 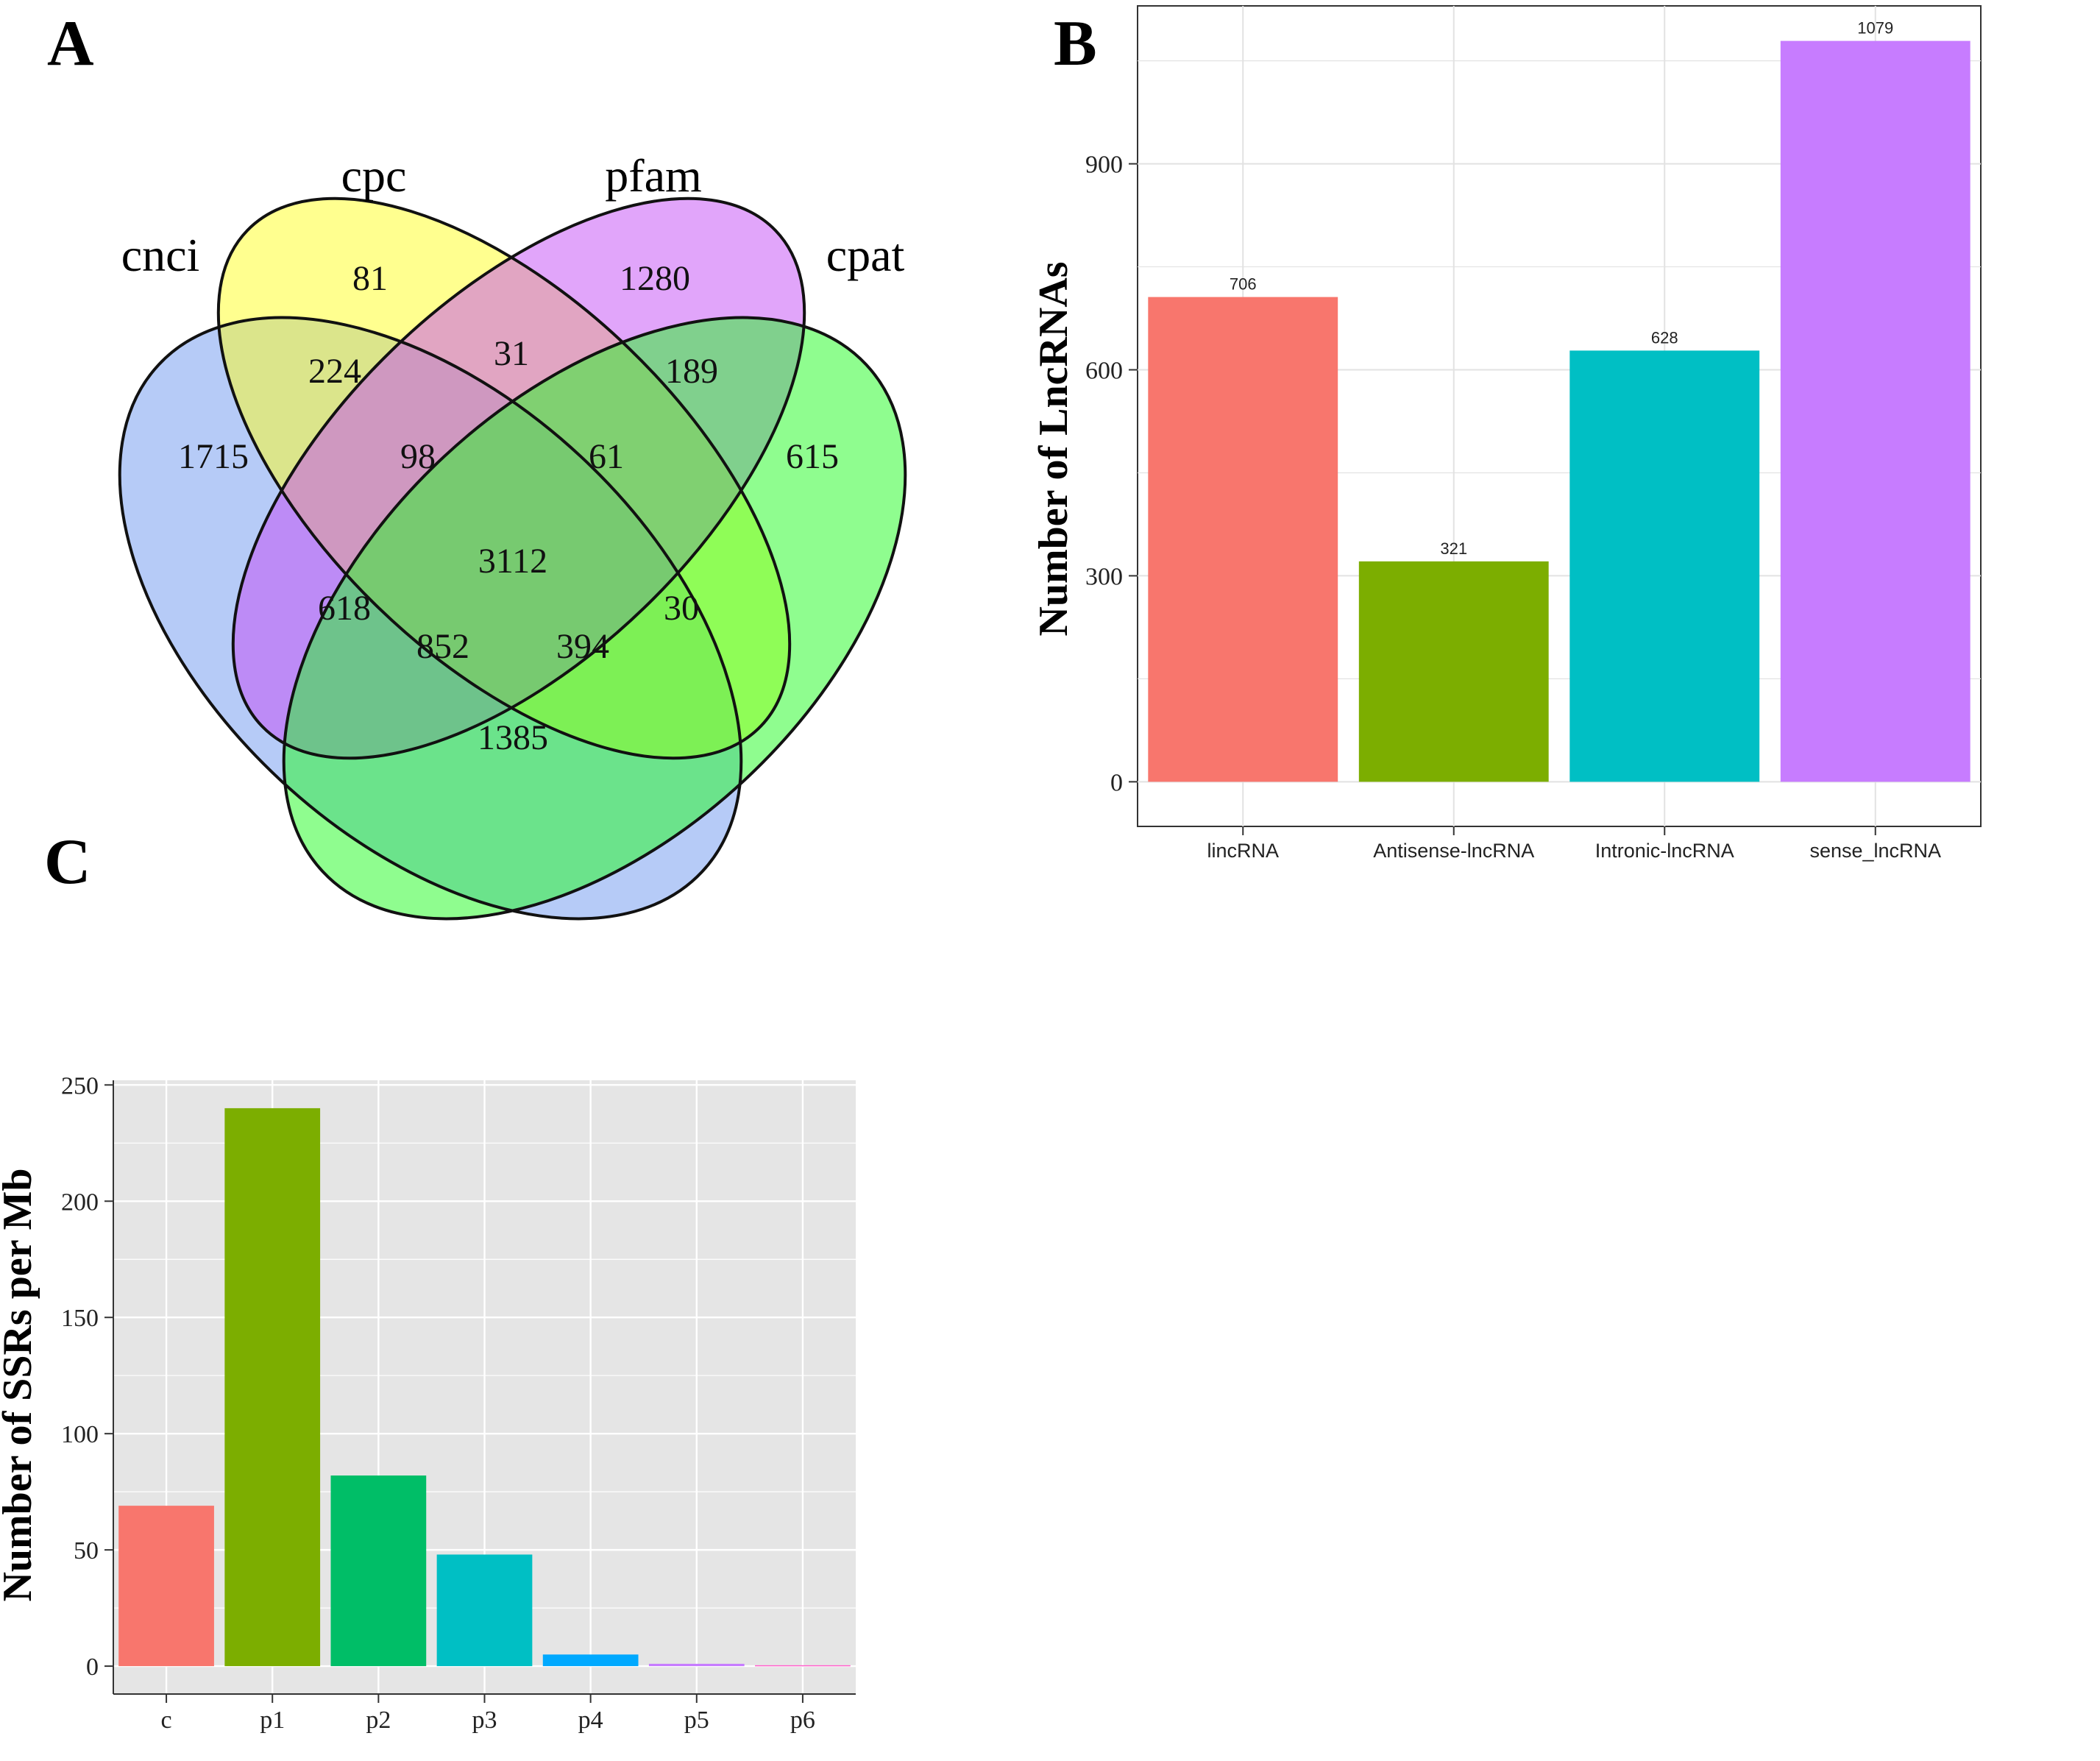 What do you see at coordinates (272, 1387) in the screenshot?
I see `chart-c-bar-p1` at bounding box center [272, 1387].